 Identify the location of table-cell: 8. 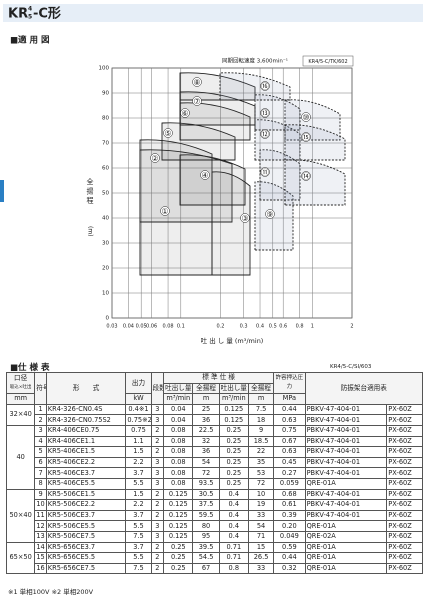
(40, 483).